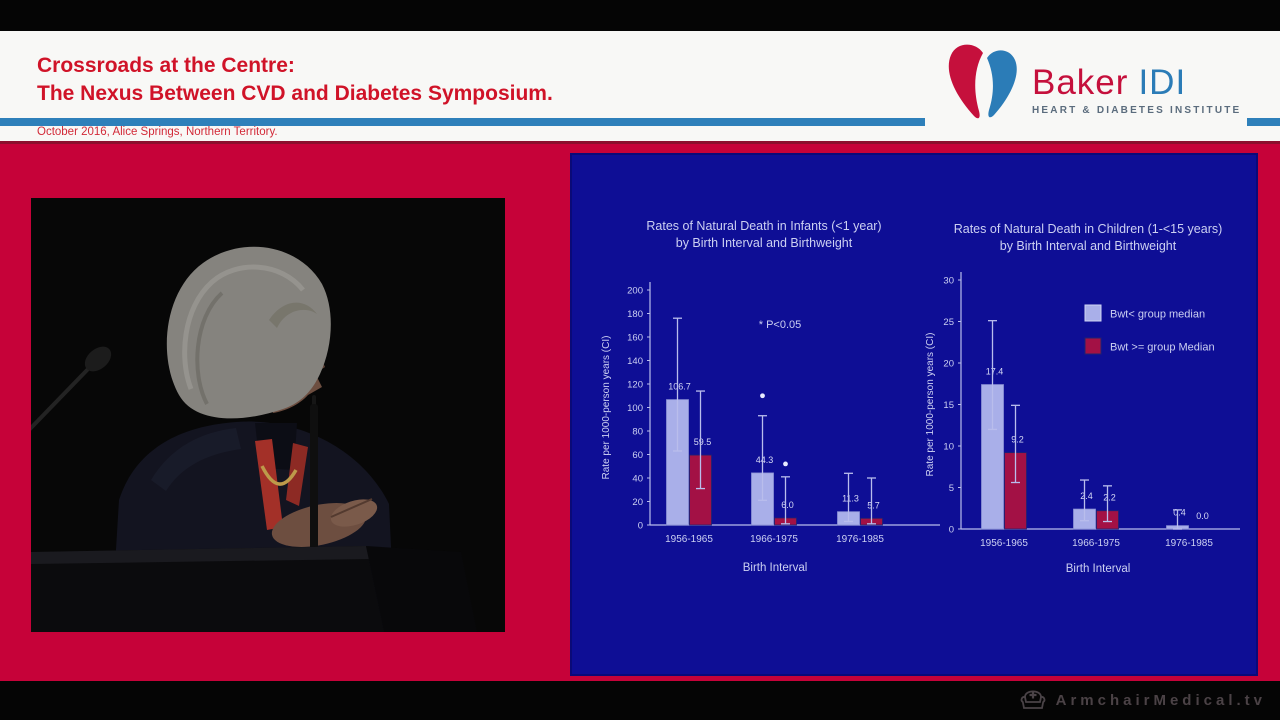 This screenshot has height=720, width=1280. I want to click on maroon-edge-line, so click(640, 142).